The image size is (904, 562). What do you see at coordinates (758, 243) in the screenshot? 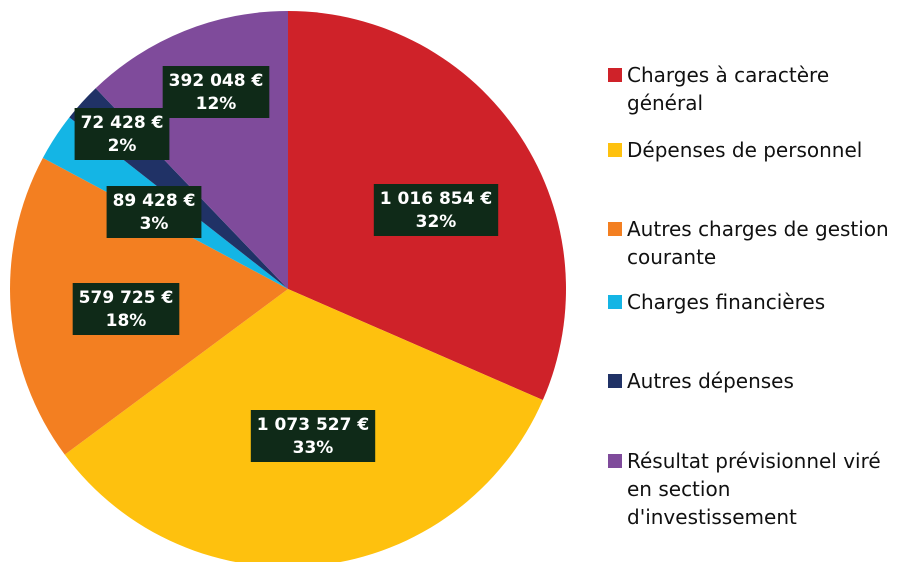
I see `legend-label: Autres charges de gestion courante` at bounding box center [758, 243].